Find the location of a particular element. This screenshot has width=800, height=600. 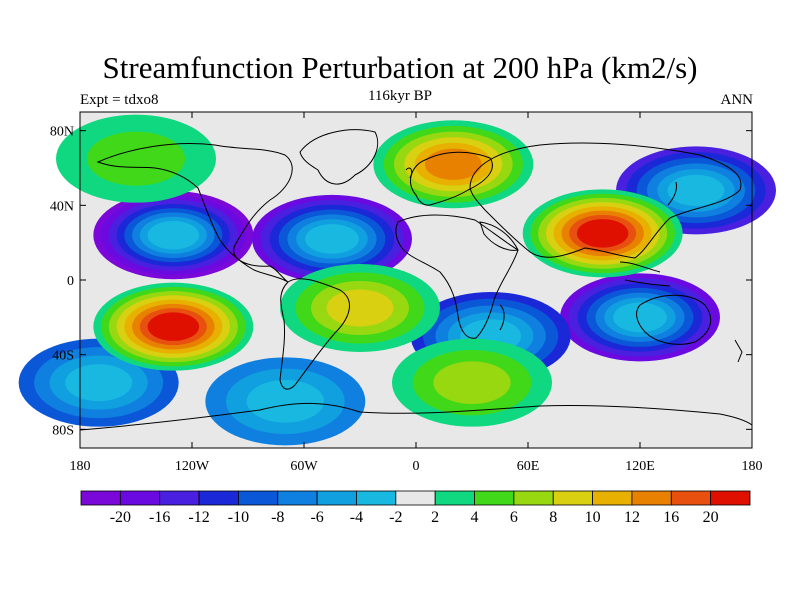

lat-tick-label: 80N is located at coordinates (62, 132).